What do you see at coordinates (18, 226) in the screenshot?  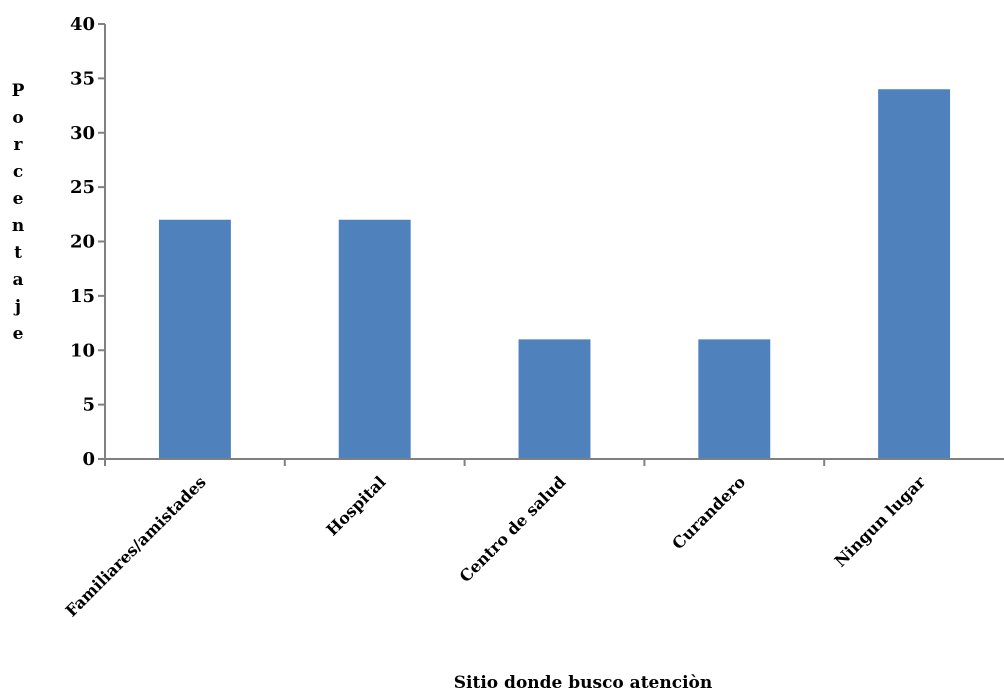 I see `y-axis-title-char: n` at bounding box center [18, 226].